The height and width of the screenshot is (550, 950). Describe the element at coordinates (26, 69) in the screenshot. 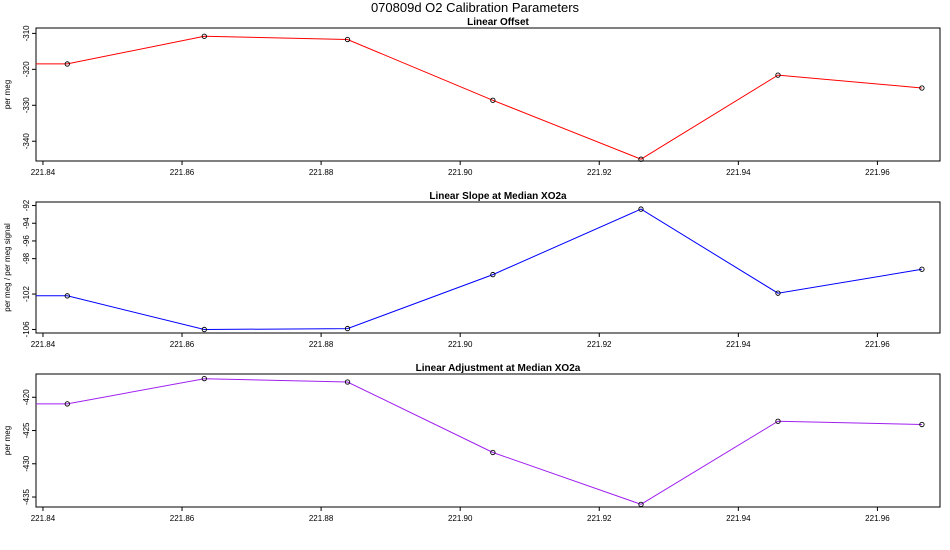

I see `y-tick-label: -320` at that location.